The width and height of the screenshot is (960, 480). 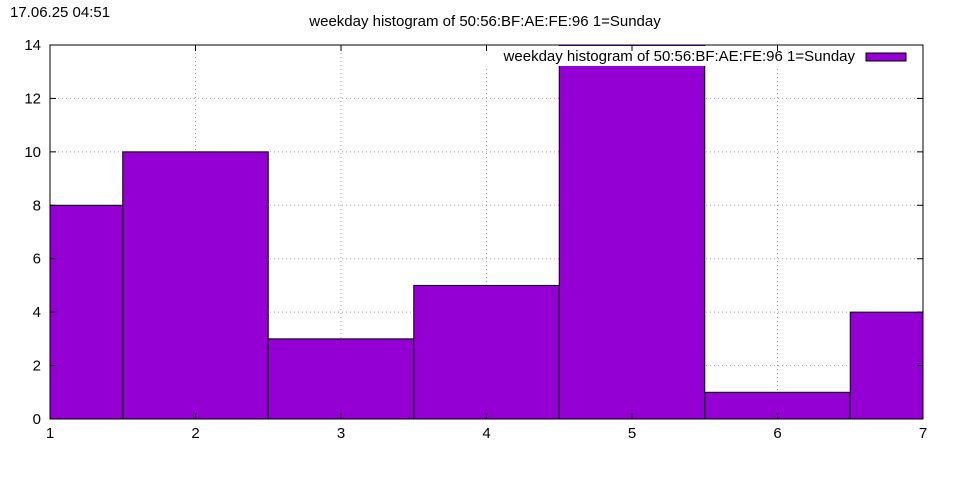 What do you see at coordinates (777, 433) in the screenshot?
I see `x-tick-label: 6` at bounding box center [777, 433].